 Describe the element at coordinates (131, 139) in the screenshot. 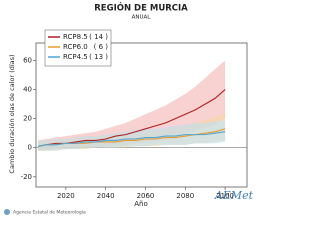

I see `series-line` at that location.